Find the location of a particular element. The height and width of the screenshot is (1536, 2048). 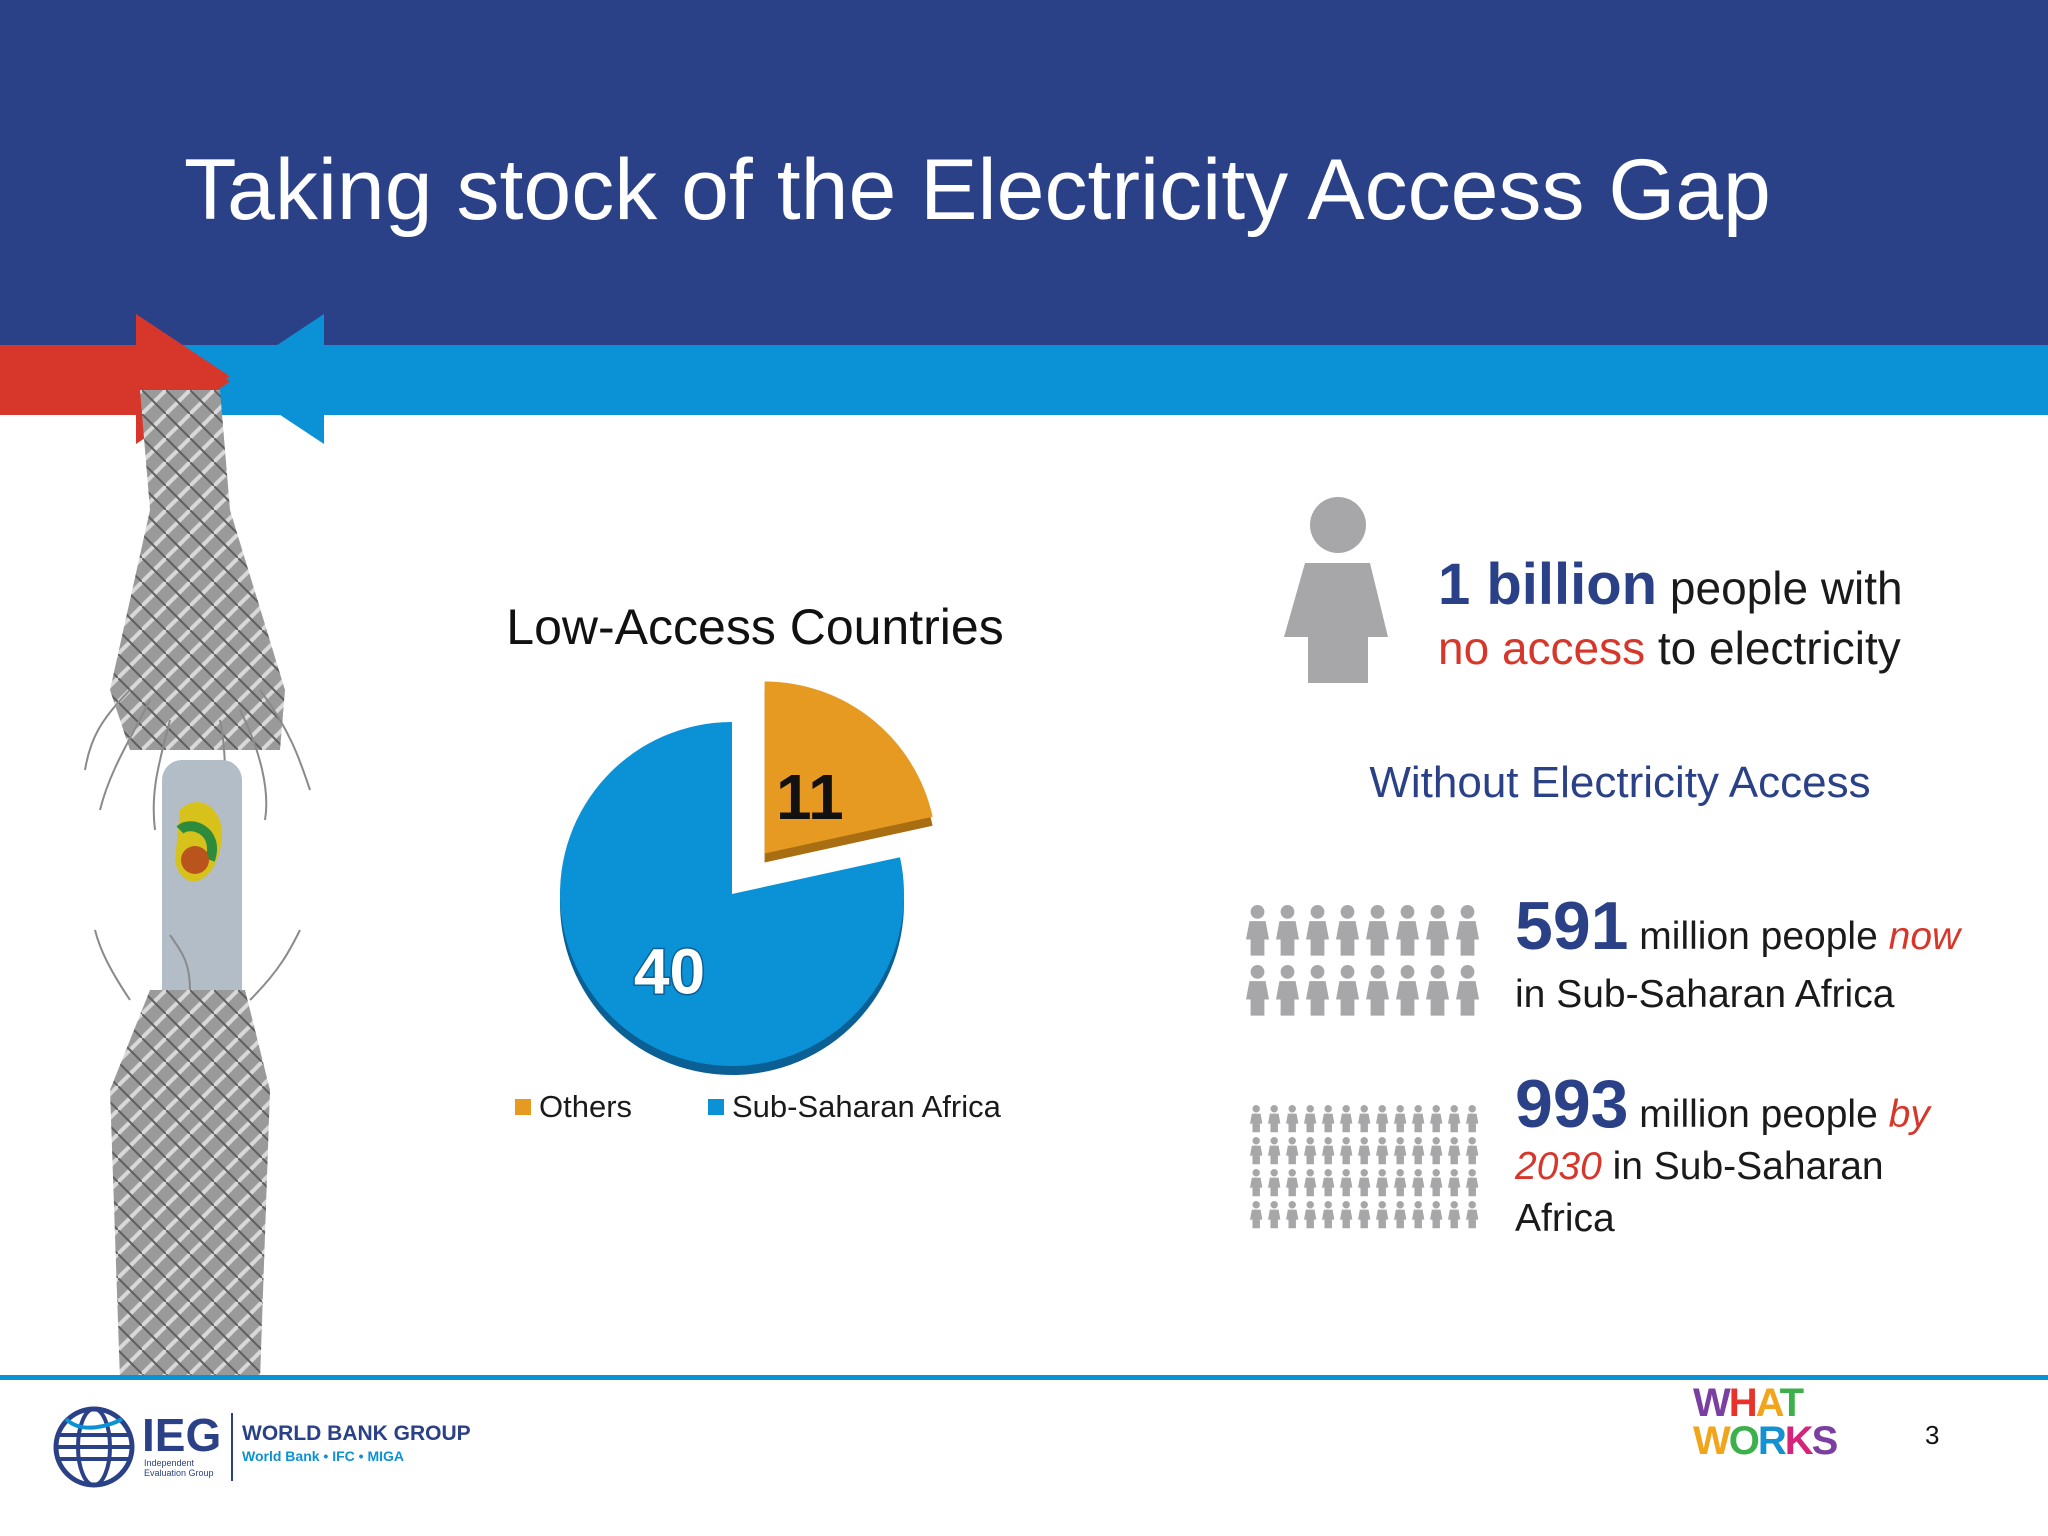

legend-swatch-others is located at coordinates (523, 1107).